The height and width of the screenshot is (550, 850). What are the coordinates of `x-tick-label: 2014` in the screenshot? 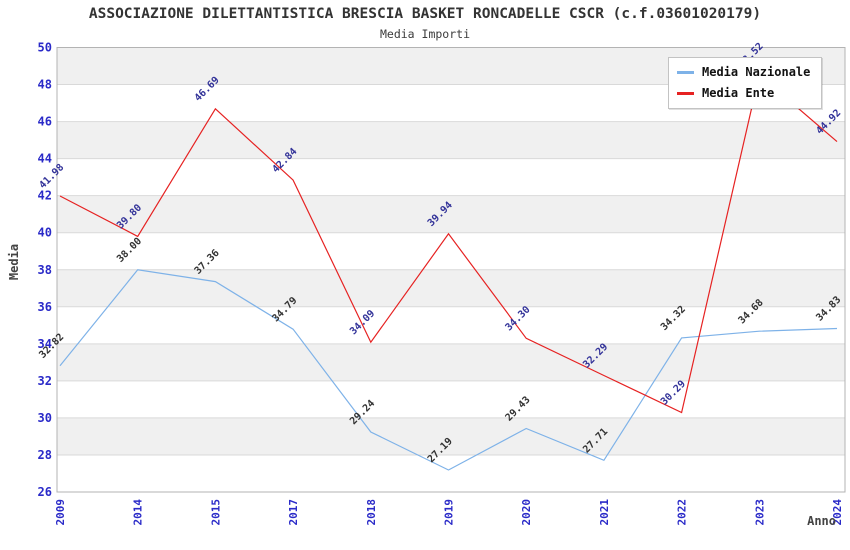 It's located at (138, 512).